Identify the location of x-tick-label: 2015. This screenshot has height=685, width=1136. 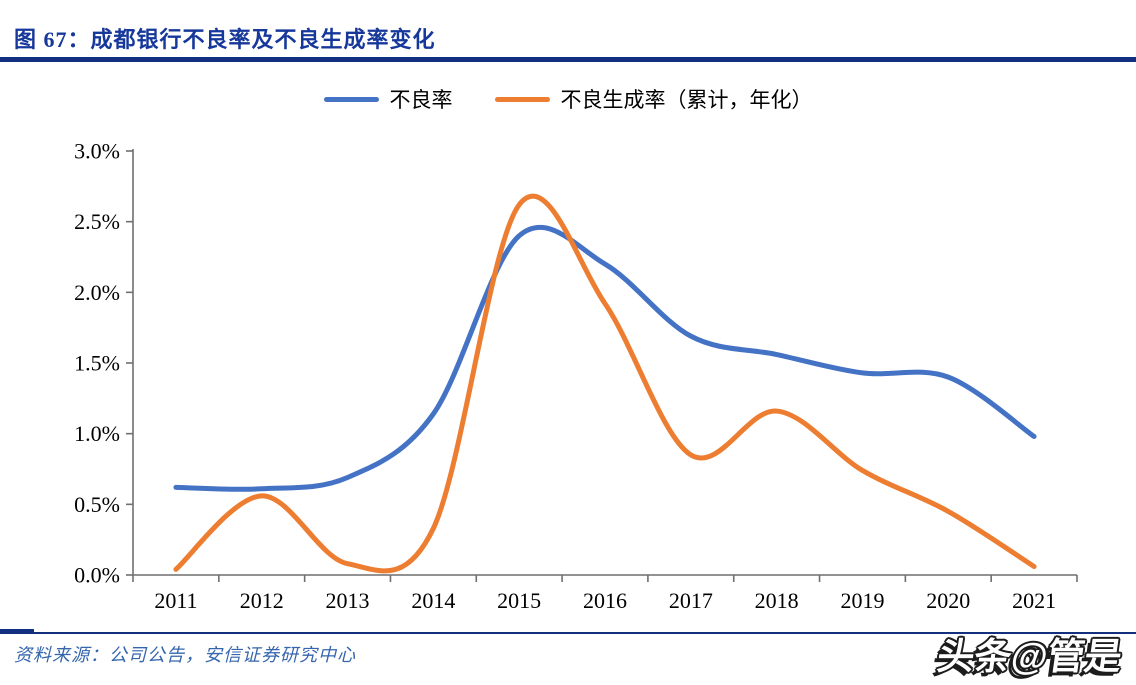
(519, 600).